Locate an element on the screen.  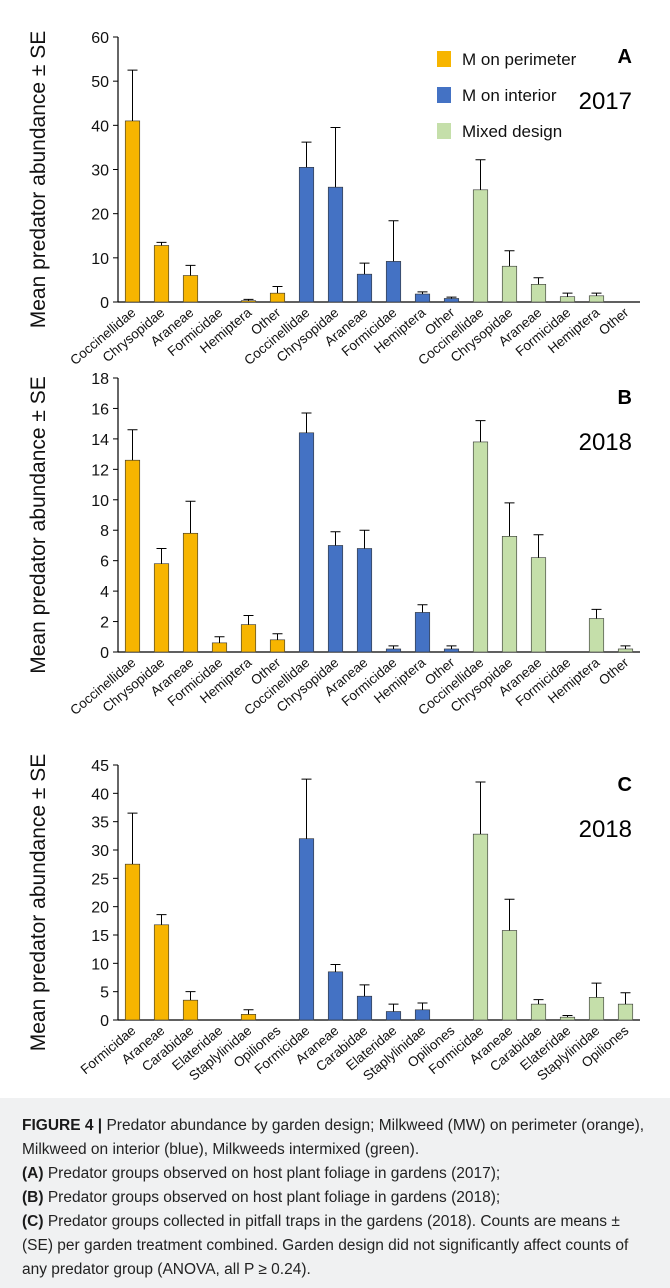
year-annotation: 2017 is located at coordinates (605, 101).